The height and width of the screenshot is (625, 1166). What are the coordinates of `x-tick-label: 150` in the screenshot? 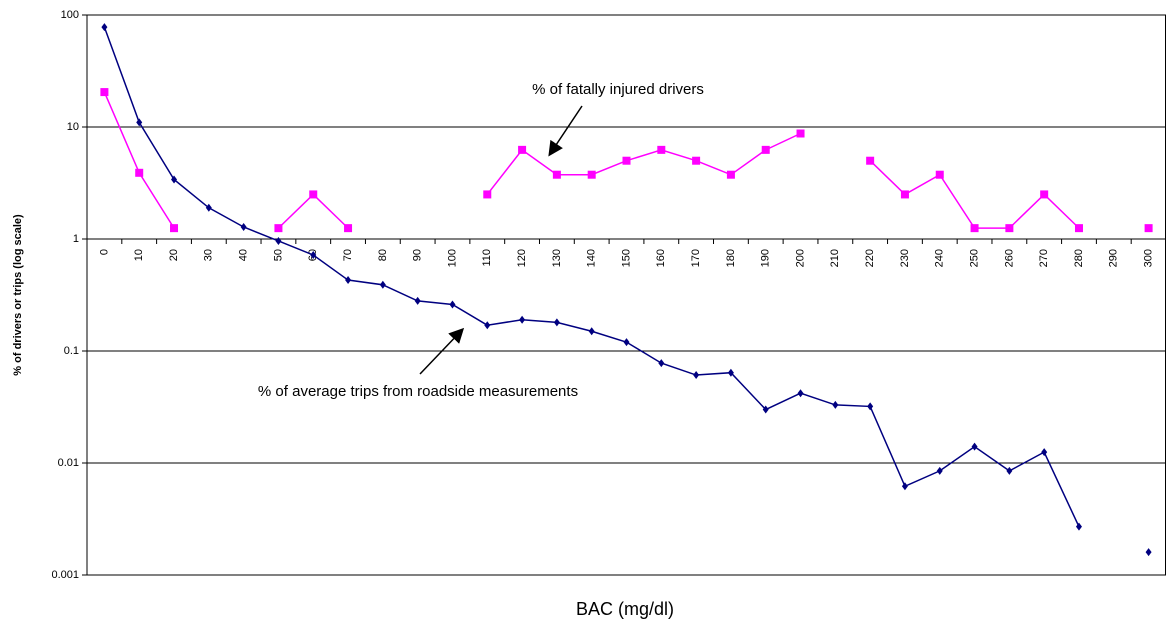 It's located at (626, 258).